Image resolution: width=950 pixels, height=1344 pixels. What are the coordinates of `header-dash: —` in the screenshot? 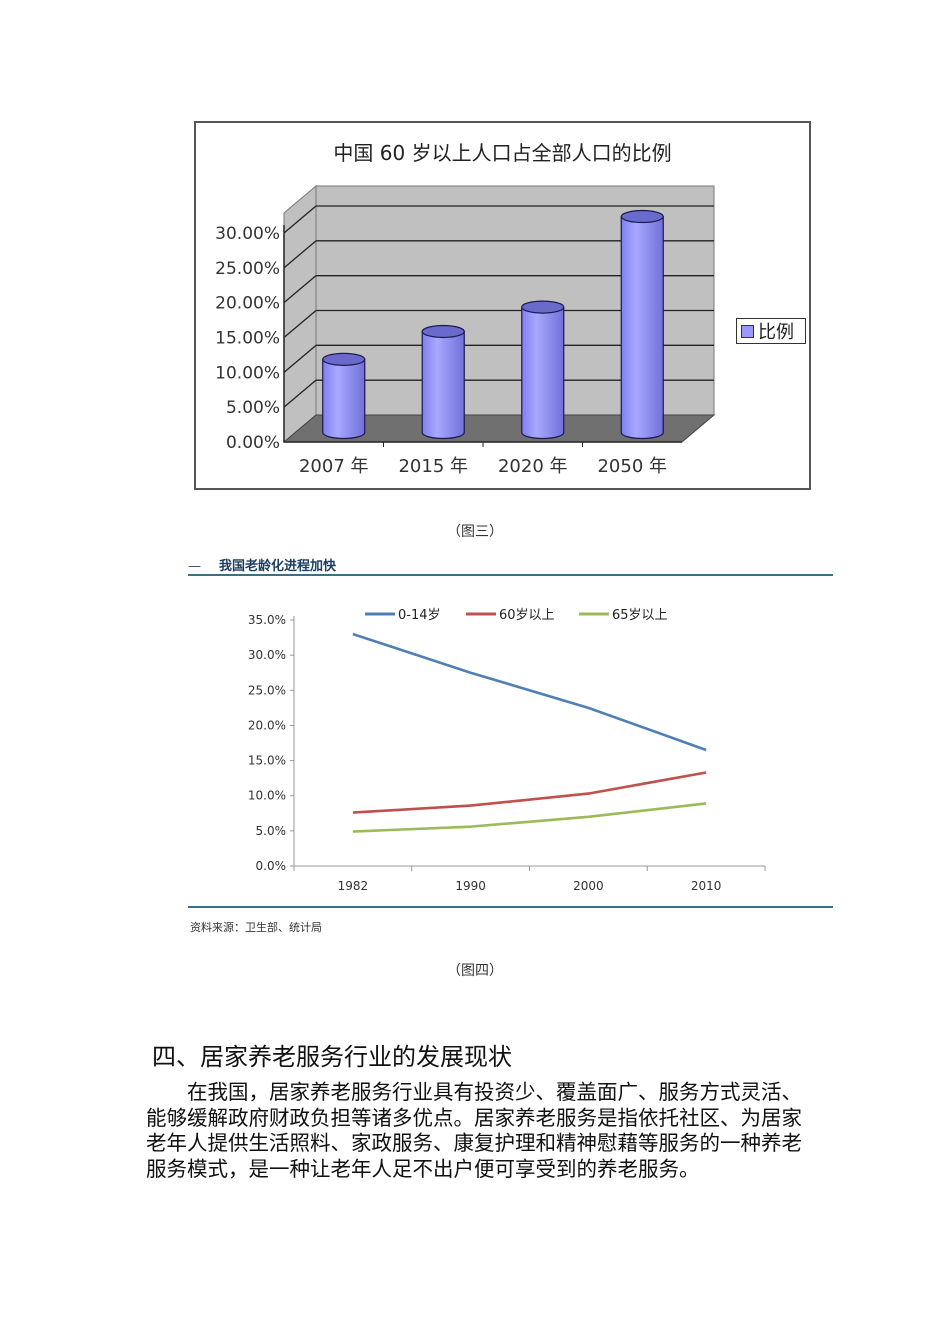 It's located at (194, 566).